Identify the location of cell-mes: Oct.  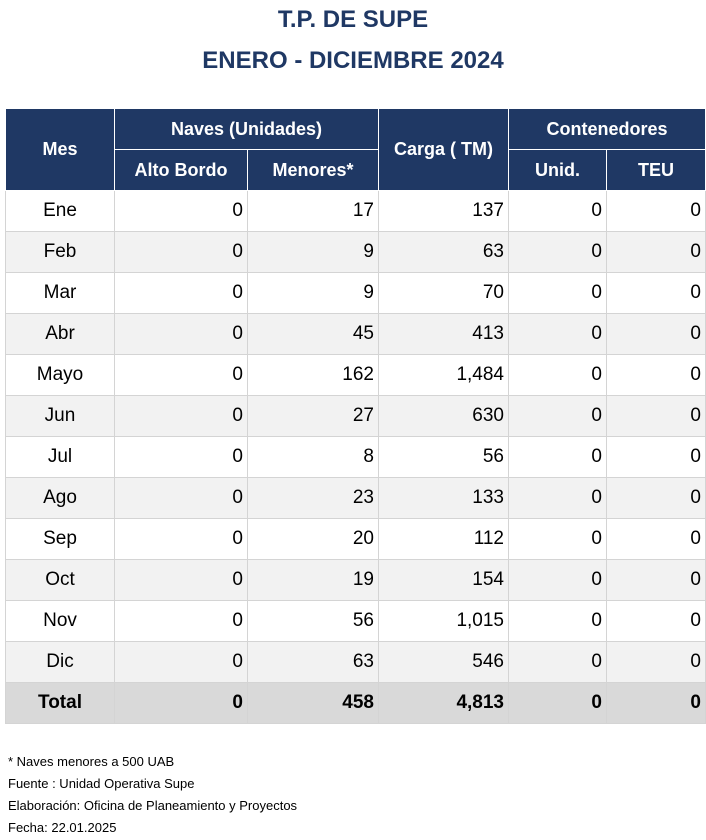
(60, 580).